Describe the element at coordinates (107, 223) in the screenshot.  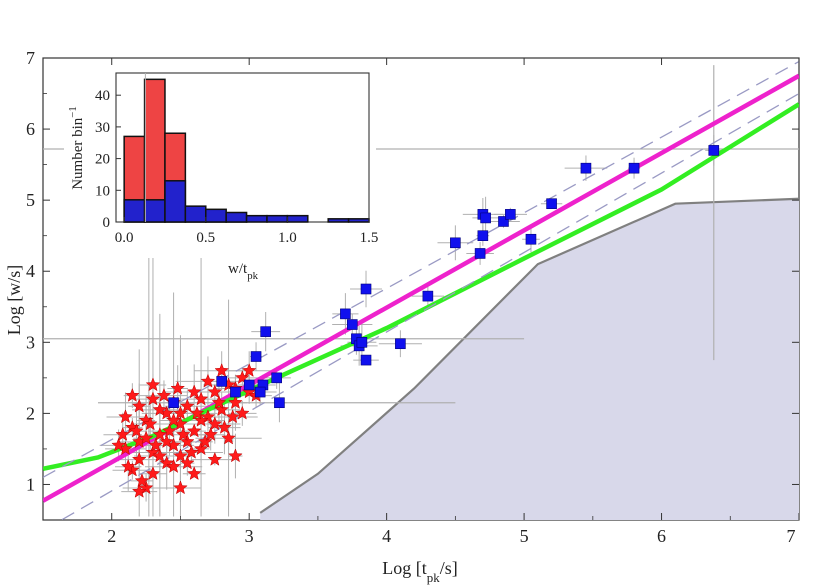
I see `inset-y-tick-label: 0` at that location.